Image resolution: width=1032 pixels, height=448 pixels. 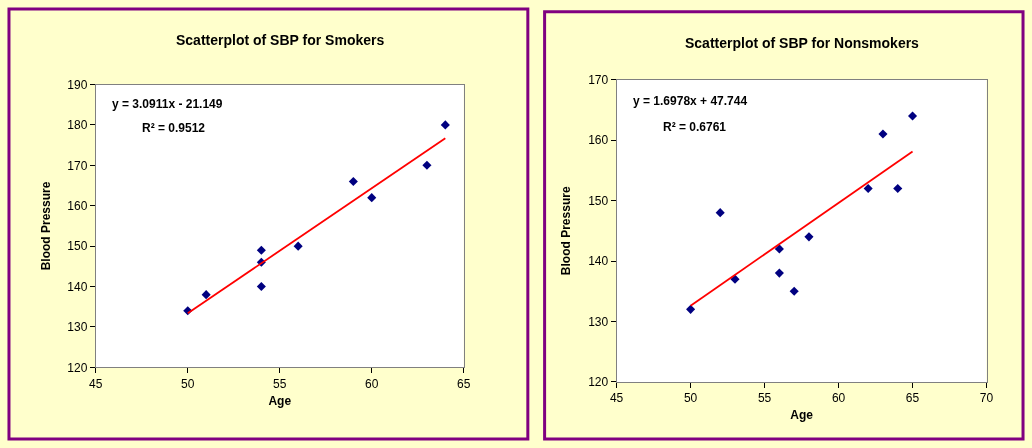 I want to click on chart-title: Scatterplot of SBP for Nonsmokers, so click(x=802, y=43).